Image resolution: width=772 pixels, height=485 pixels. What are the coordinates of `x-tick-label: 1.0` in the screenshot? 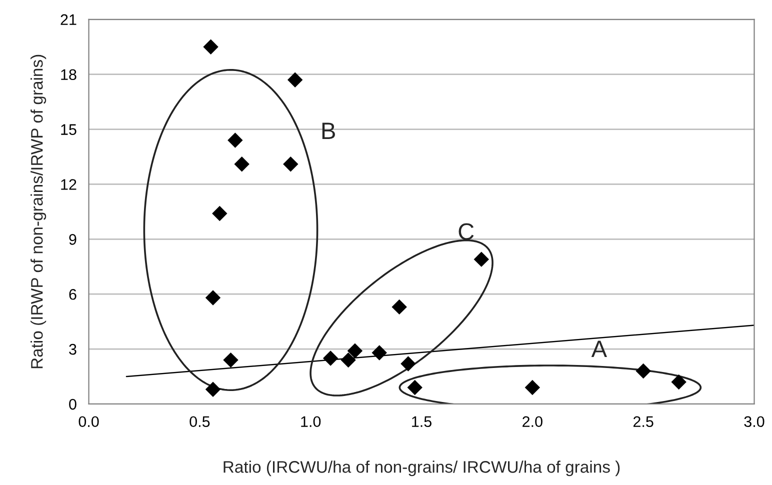 It's located at (311, 422).